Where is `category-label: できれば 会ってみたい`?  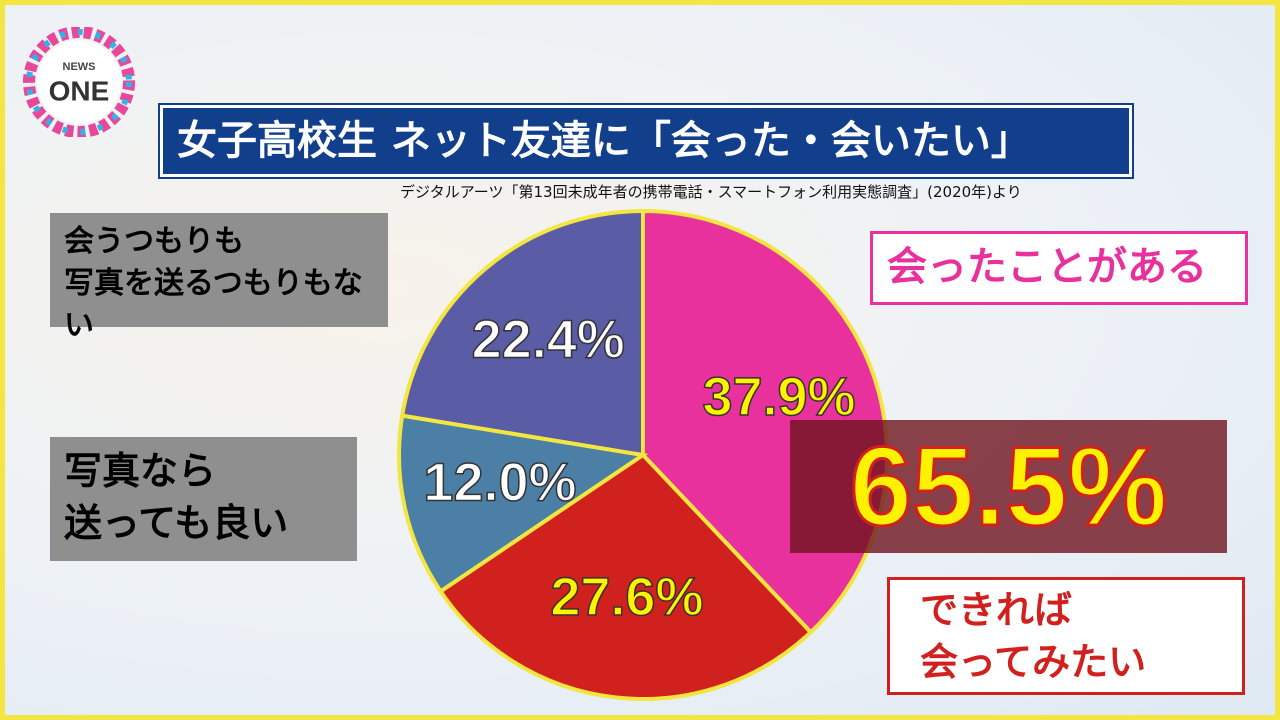 category-label: できれば 会ってみたい is located at coordinates (1066, 636).